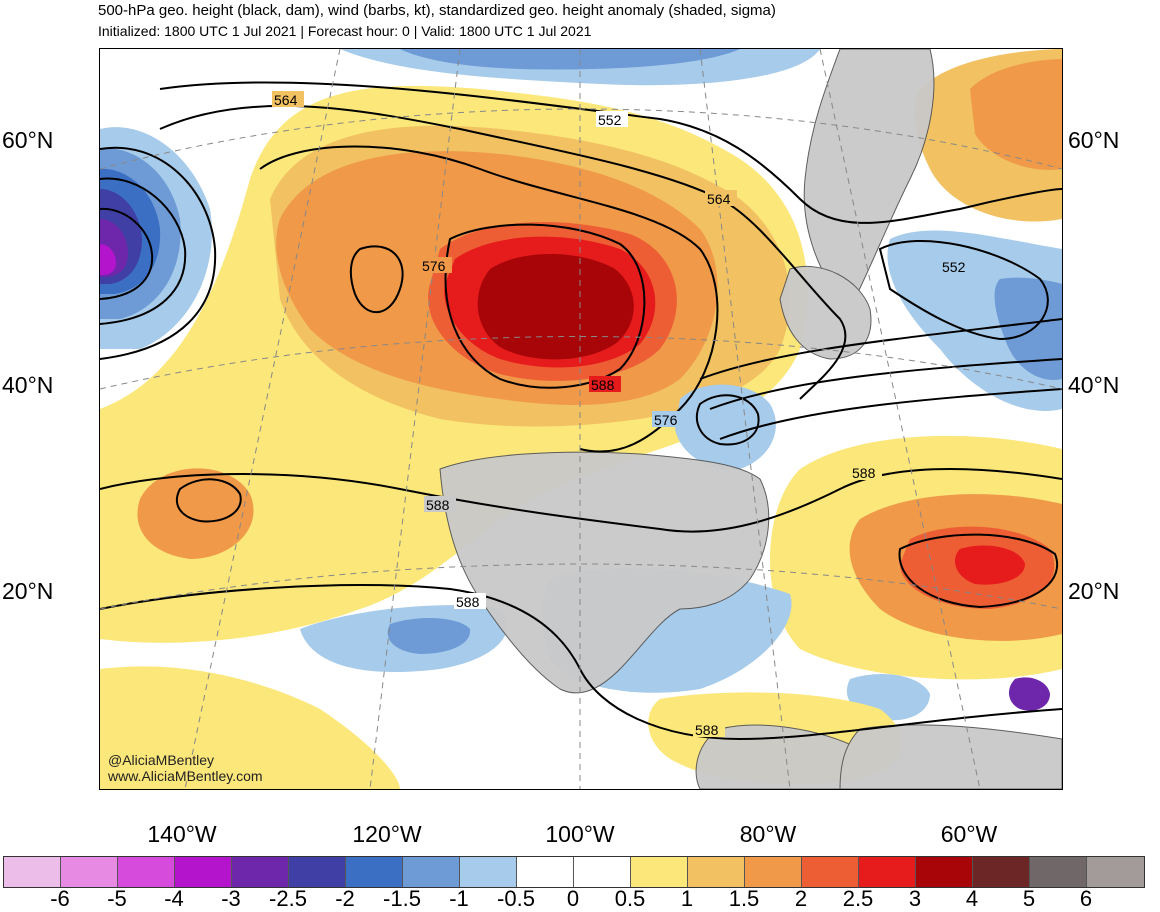  Describe the element at coordinates (1028, 328) in the screenshot. I see `anomaly-area-nw-atlantic-blue-deep` at that location.